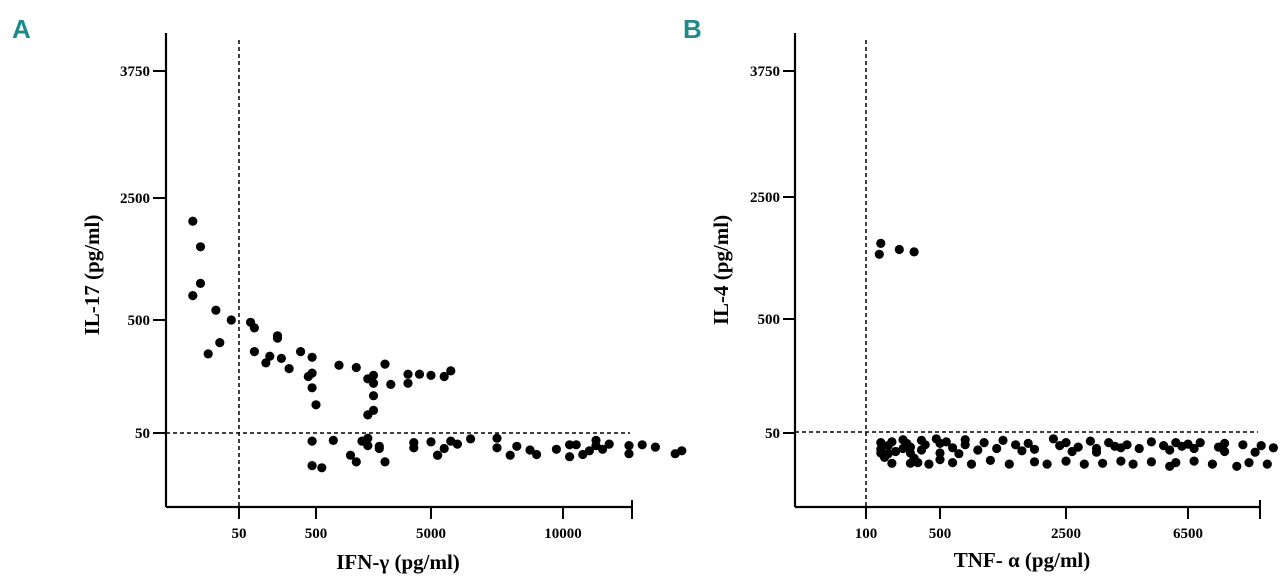  Describe the element at coordinates (1076, 354) in the screenshot. I see `data-points-b` at that location.